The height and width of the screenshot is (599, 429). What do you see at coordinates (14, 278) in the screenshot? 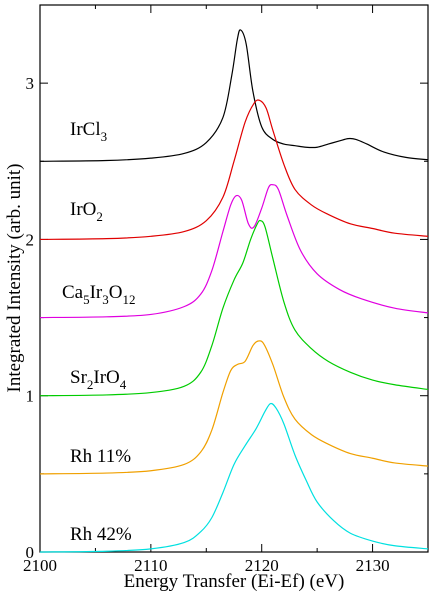
I see `y-axis-title: Integrated Intensity (arb. unit)` at bounding box center [14, 278].